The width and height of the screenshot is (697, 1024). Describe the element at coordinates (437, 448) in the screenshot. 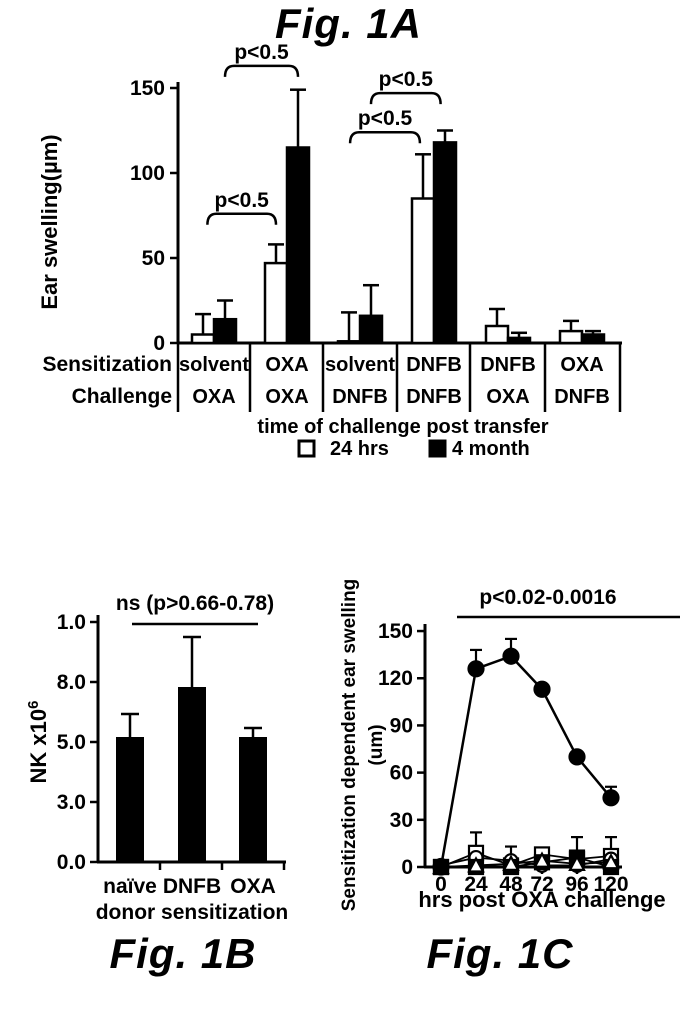

I see `legend-swatch-4month` at that location.